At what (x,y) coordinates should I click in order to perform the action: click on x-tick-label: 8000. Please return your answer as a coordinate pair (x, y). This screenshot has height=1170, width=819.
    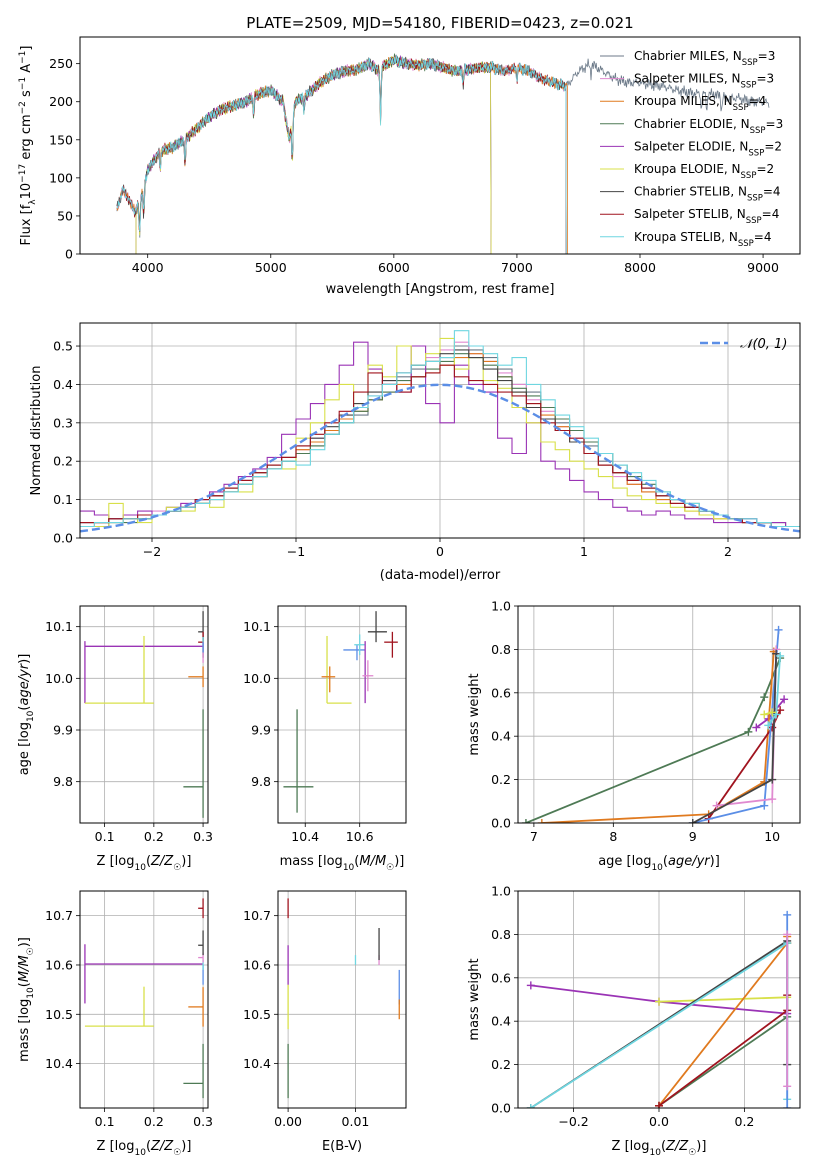
    Looking at the image, I should click on (640, 267).